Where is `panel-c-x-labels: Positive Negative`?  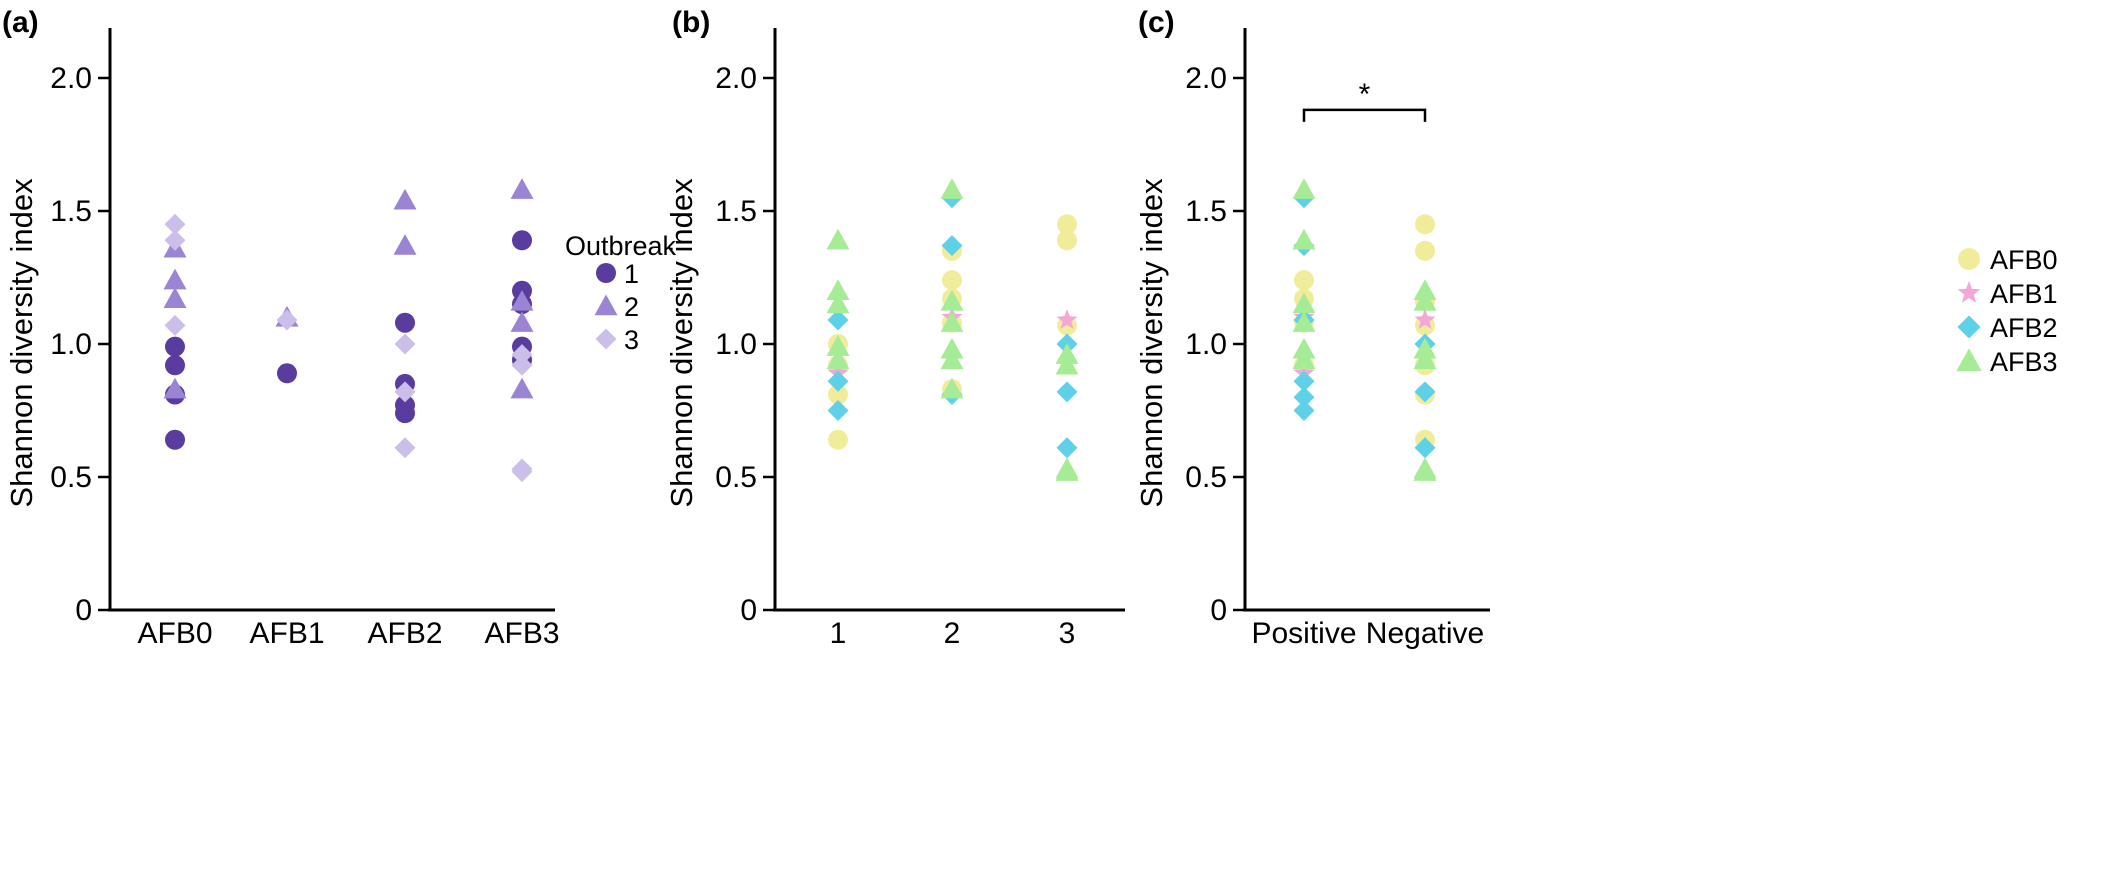 panel-c-x-labels: Positive Negative is located at coordinates (1367, 633).